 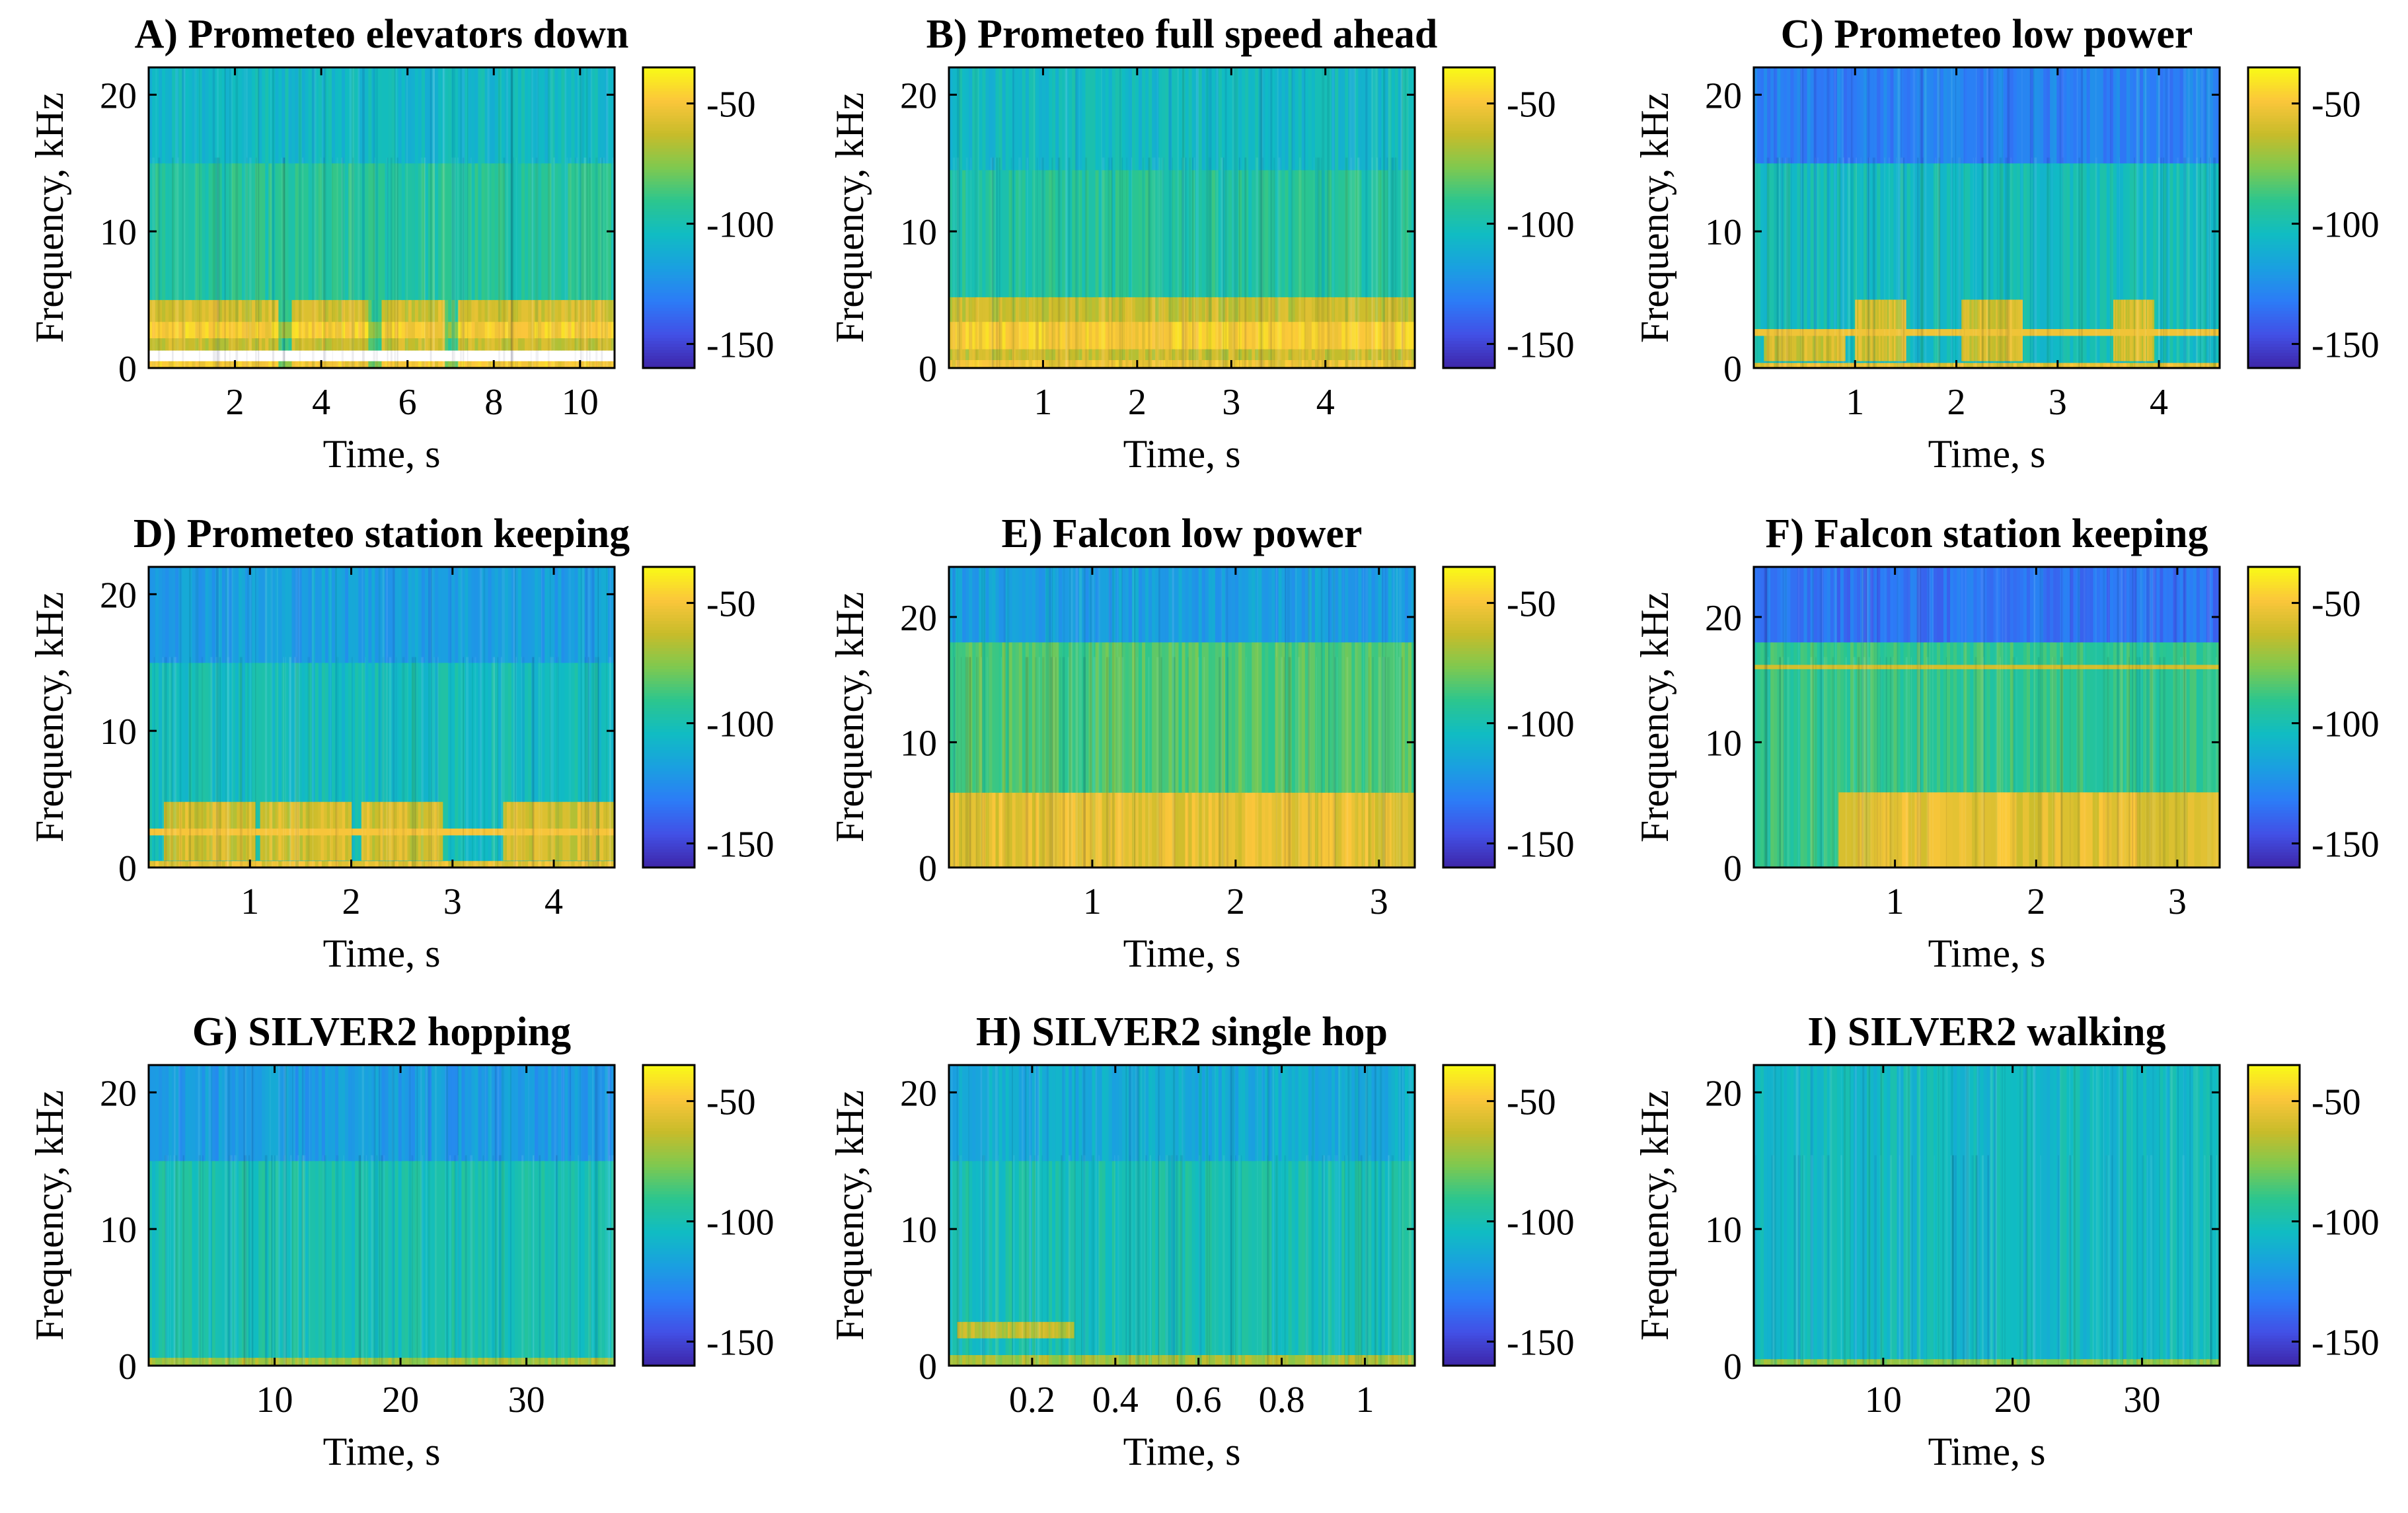 I want to click on colorbar-tick-label: -50, so click(x=731, y=604).